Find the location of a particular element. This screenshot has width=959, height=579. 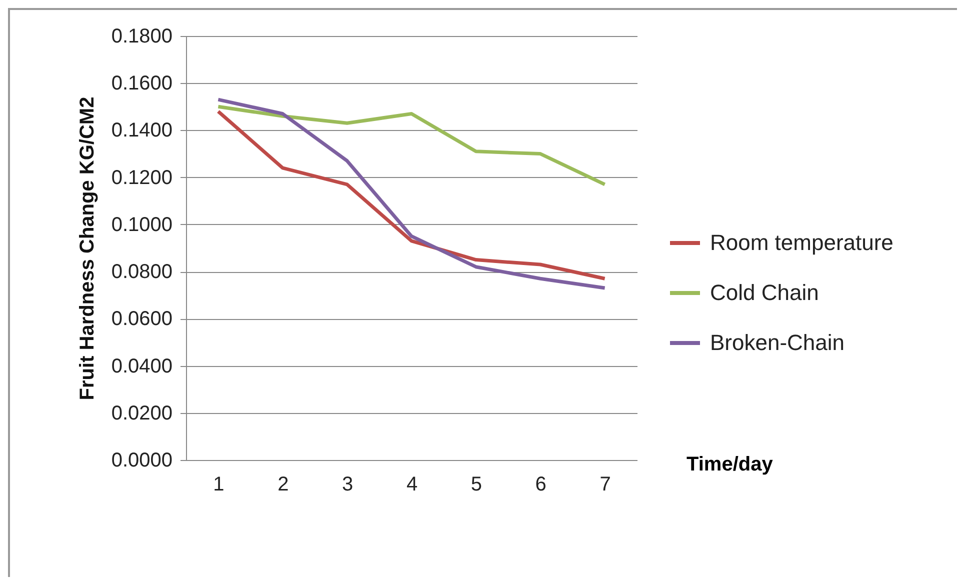

y-tick-label: 0.1600 is located at coordinates (141, 83).